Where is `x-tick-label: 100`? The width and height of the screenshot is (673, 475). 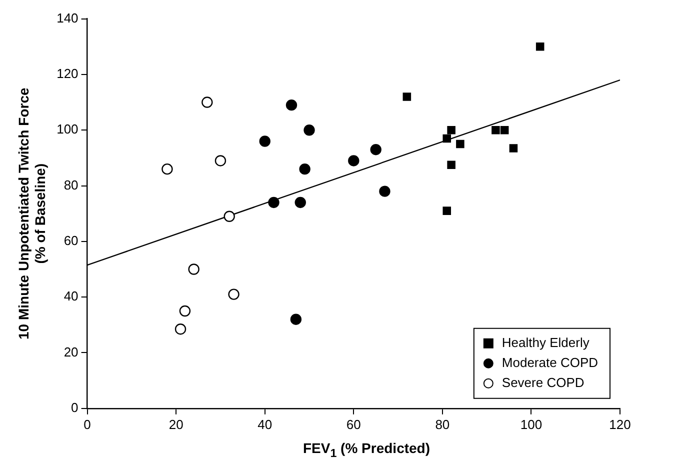
x-tick-label: 100 is located at coordinates (531, 424).